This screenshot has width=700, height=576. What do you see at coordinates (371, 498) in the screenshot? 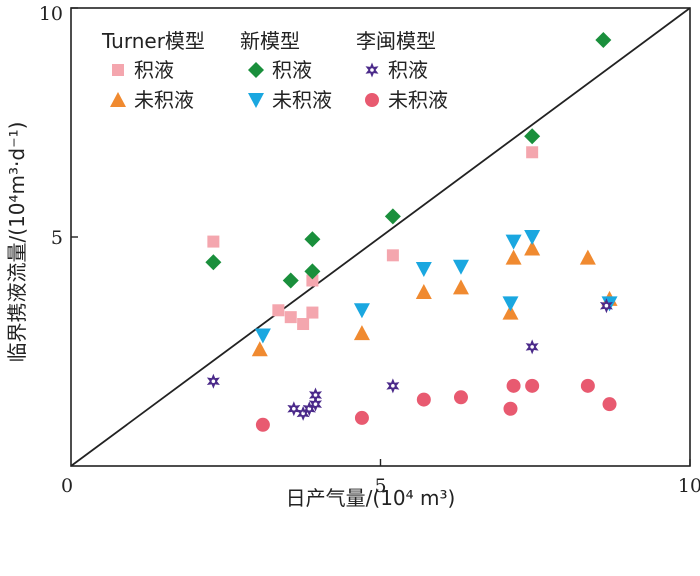
I see `x-axis-label: 日产气量/(10⁴ m³)` at bounding box center [371, 498].